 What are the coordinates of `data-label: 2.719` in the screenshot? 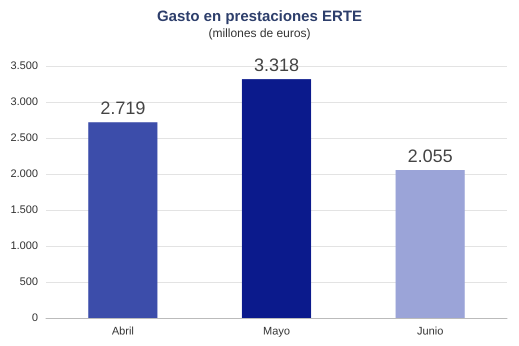 It's located at (123, 108).